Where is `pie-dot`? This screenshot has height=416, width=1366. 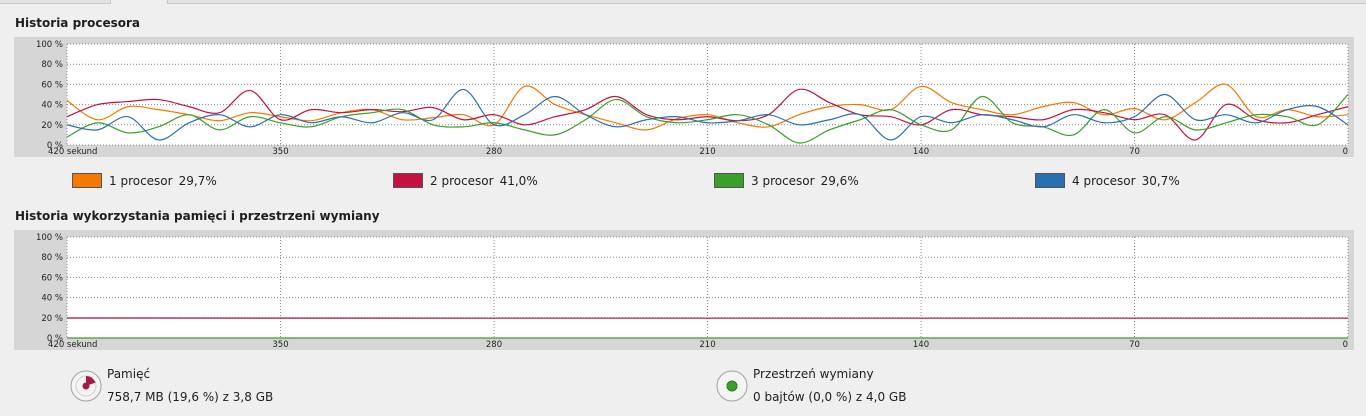
pie-dot is located at coordinates (732, 386).